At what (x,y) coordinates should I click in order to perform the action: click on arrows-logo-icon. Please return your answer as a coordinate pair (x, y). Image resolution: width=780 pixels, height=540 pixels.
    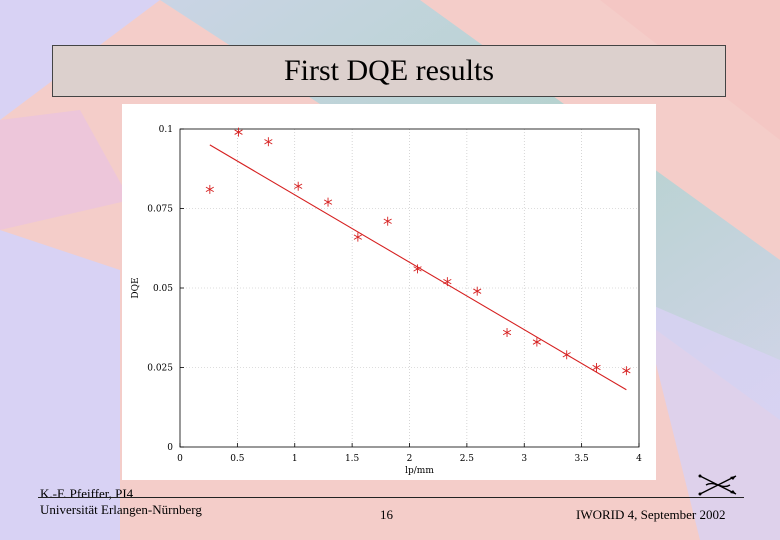
    Looking at the image, I should click on (717, 485).